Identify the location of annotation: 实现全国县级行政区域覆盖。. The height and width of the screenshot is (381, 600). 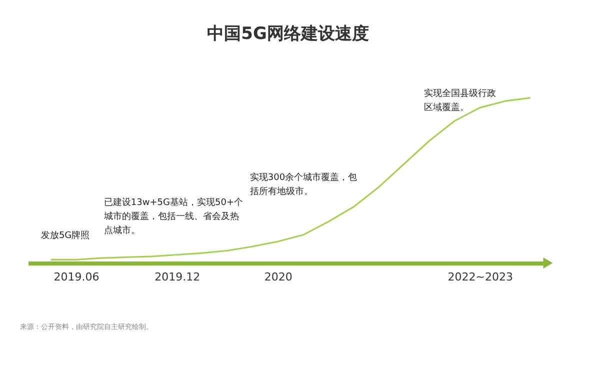
(460, 100).